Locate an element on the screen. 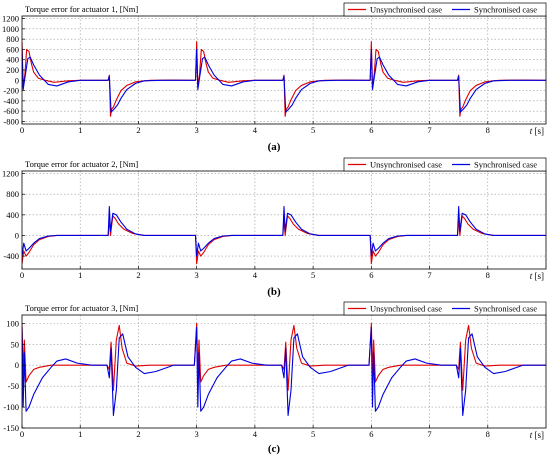 The width and height of the screenshot is (550, 457). panel-caption: (c) is located at coordinates (274, 449).